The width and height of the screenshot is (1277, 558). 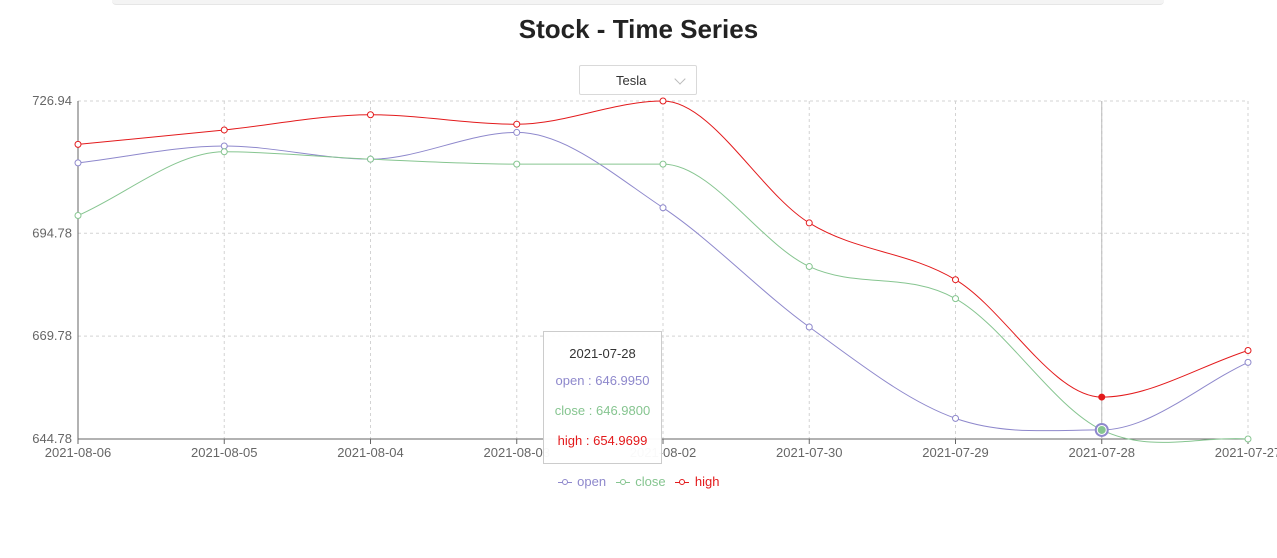 What do you see at coordinates (1102, 452) in the screenshot?
I see `x-tick-label: 2021-07-28` at bounding box center [1102, 452].